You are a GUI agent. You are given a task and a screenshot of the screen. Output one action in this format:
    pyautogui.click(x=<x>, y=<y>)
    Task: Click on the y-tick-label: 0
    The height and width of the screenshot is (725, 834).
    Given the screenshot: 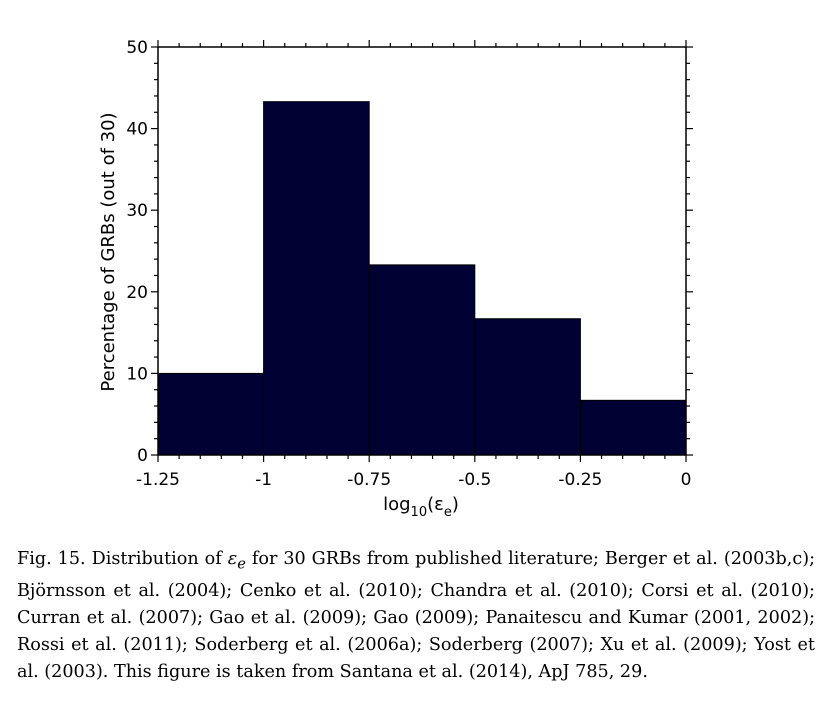 What is the action you would take?
    pyautogui.click(x=142, y=456)
    